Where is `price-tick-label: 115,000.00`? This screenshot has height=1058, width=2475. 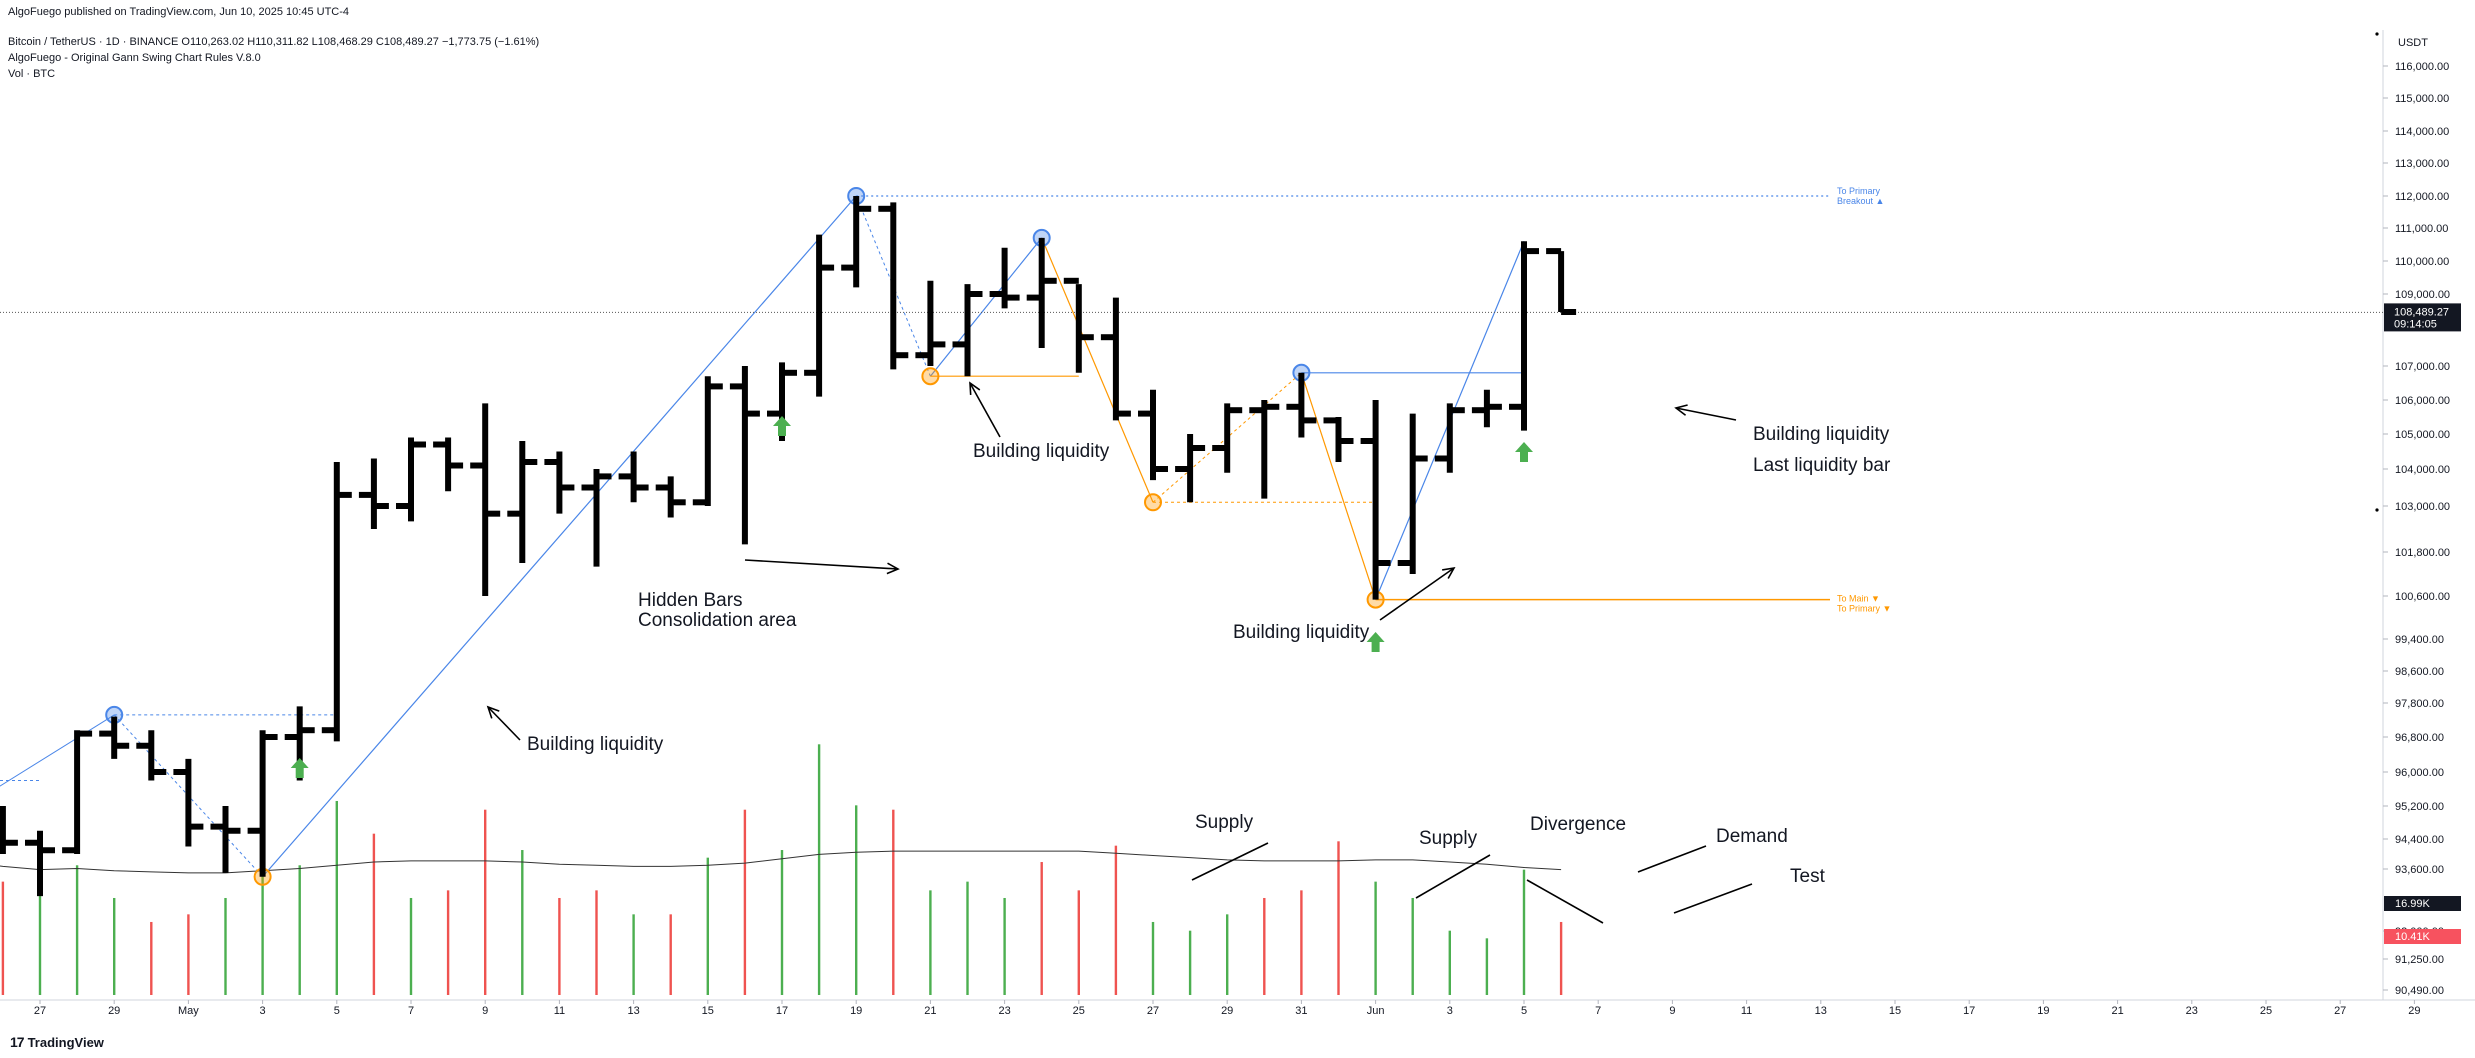
price-tick-label: 115,000.00 is located at coordinates (2422, 99).